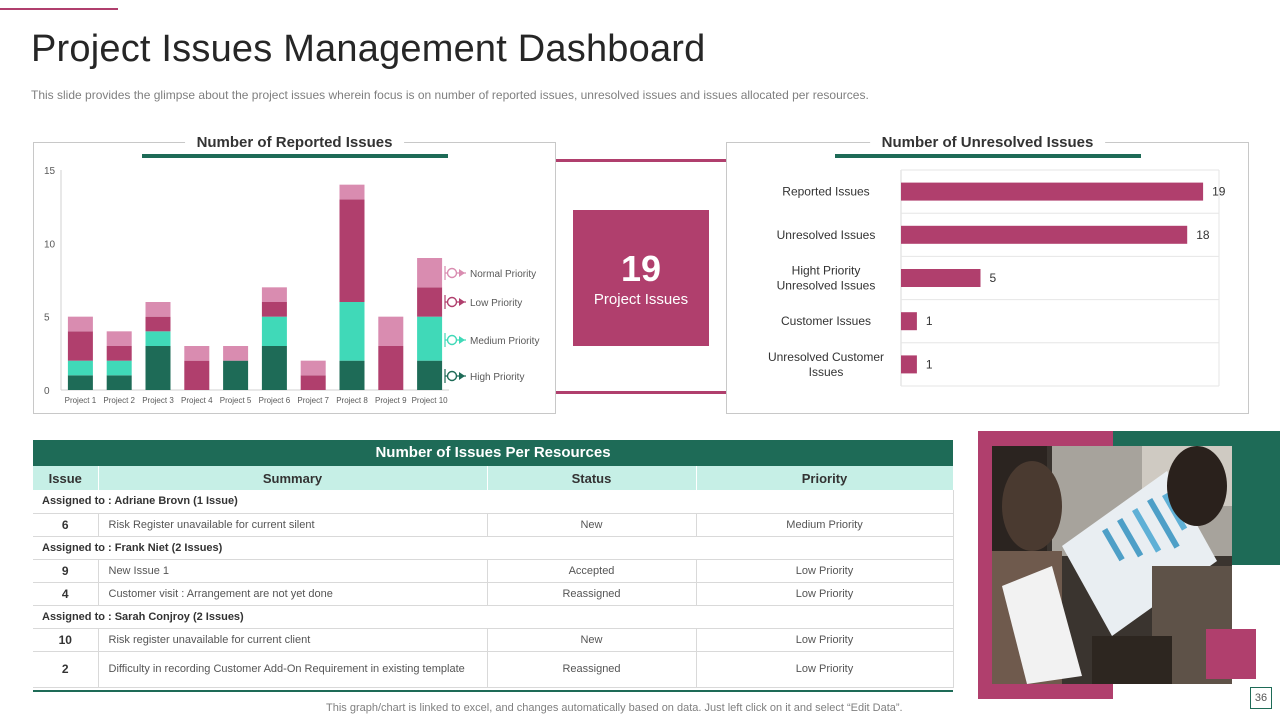  What do you see at coordinates (641, 268) in the screenshot?
I see `kpi-value: 19` at bounding box center [641, 268].